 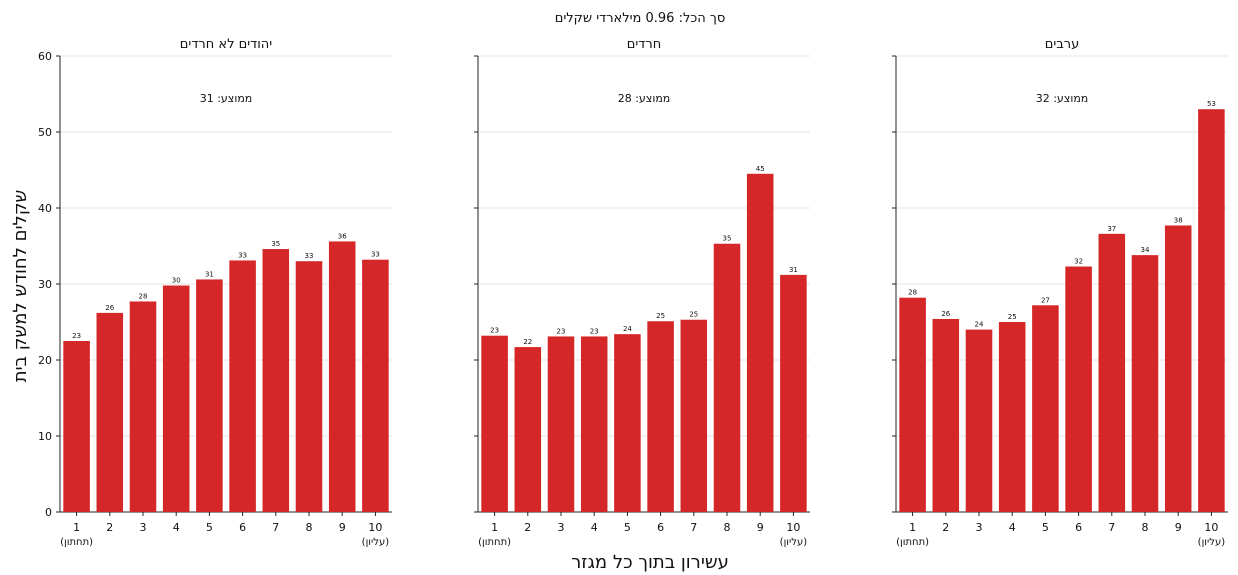 I want to click on y-tick-label: 60, so click(x=45, y=56).